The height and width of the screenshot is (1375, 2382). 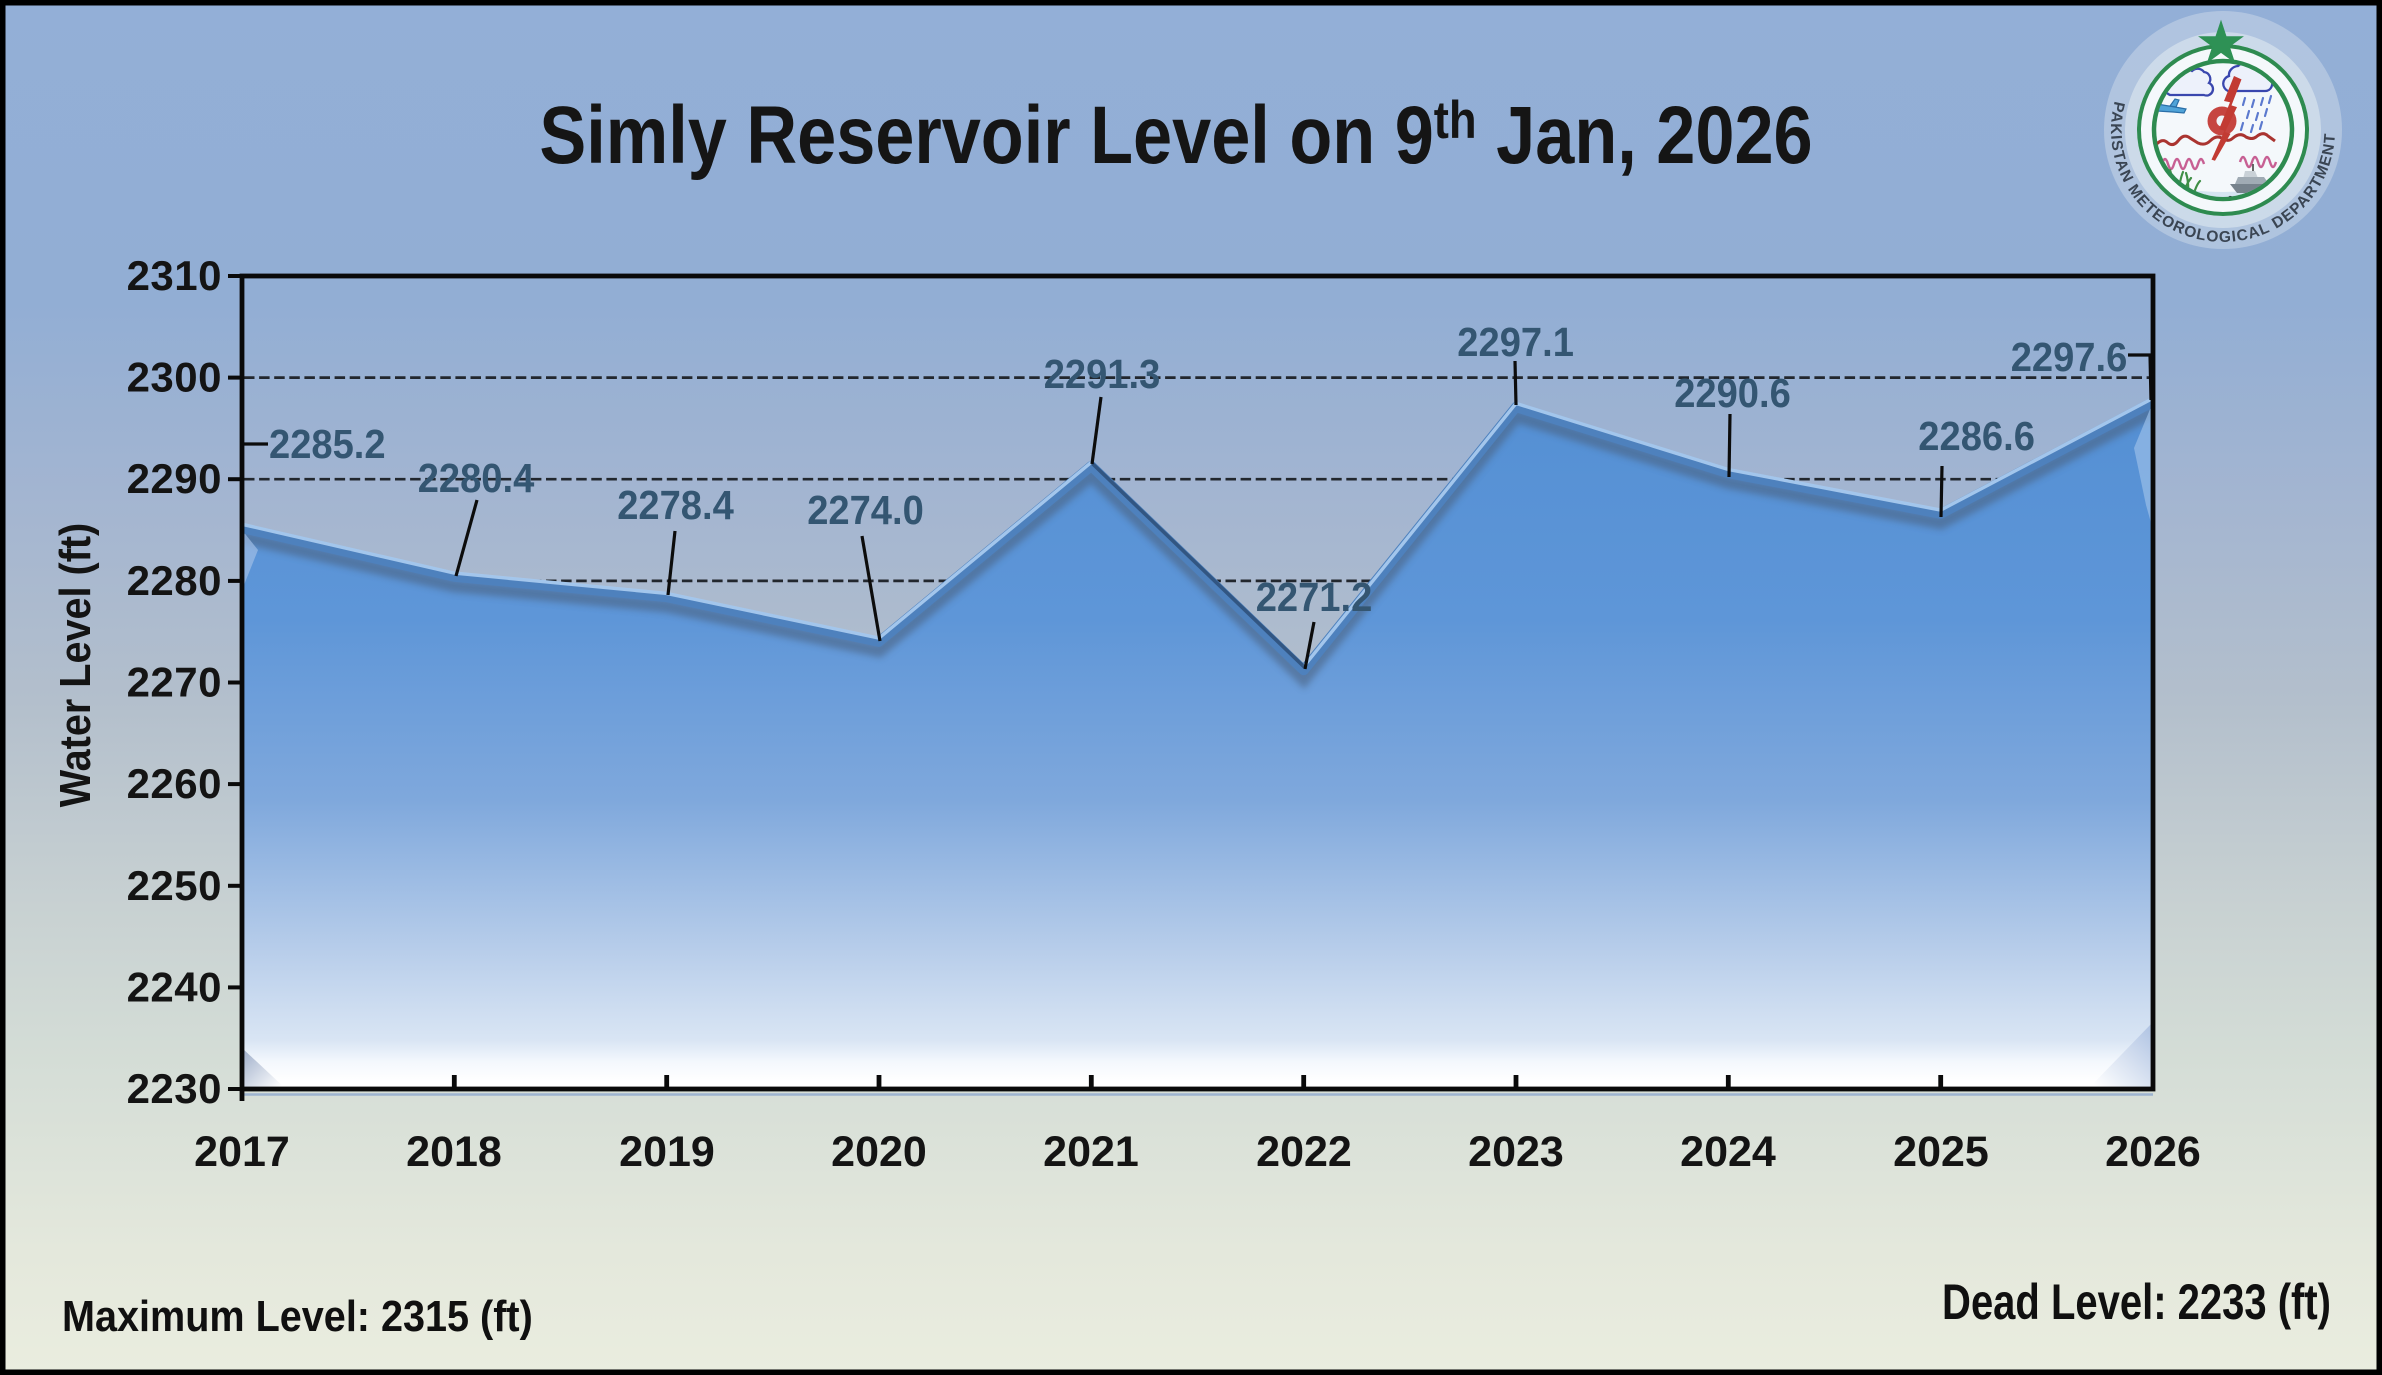 I want to click on svg-text: 2017, so click(x=242, y=1152).